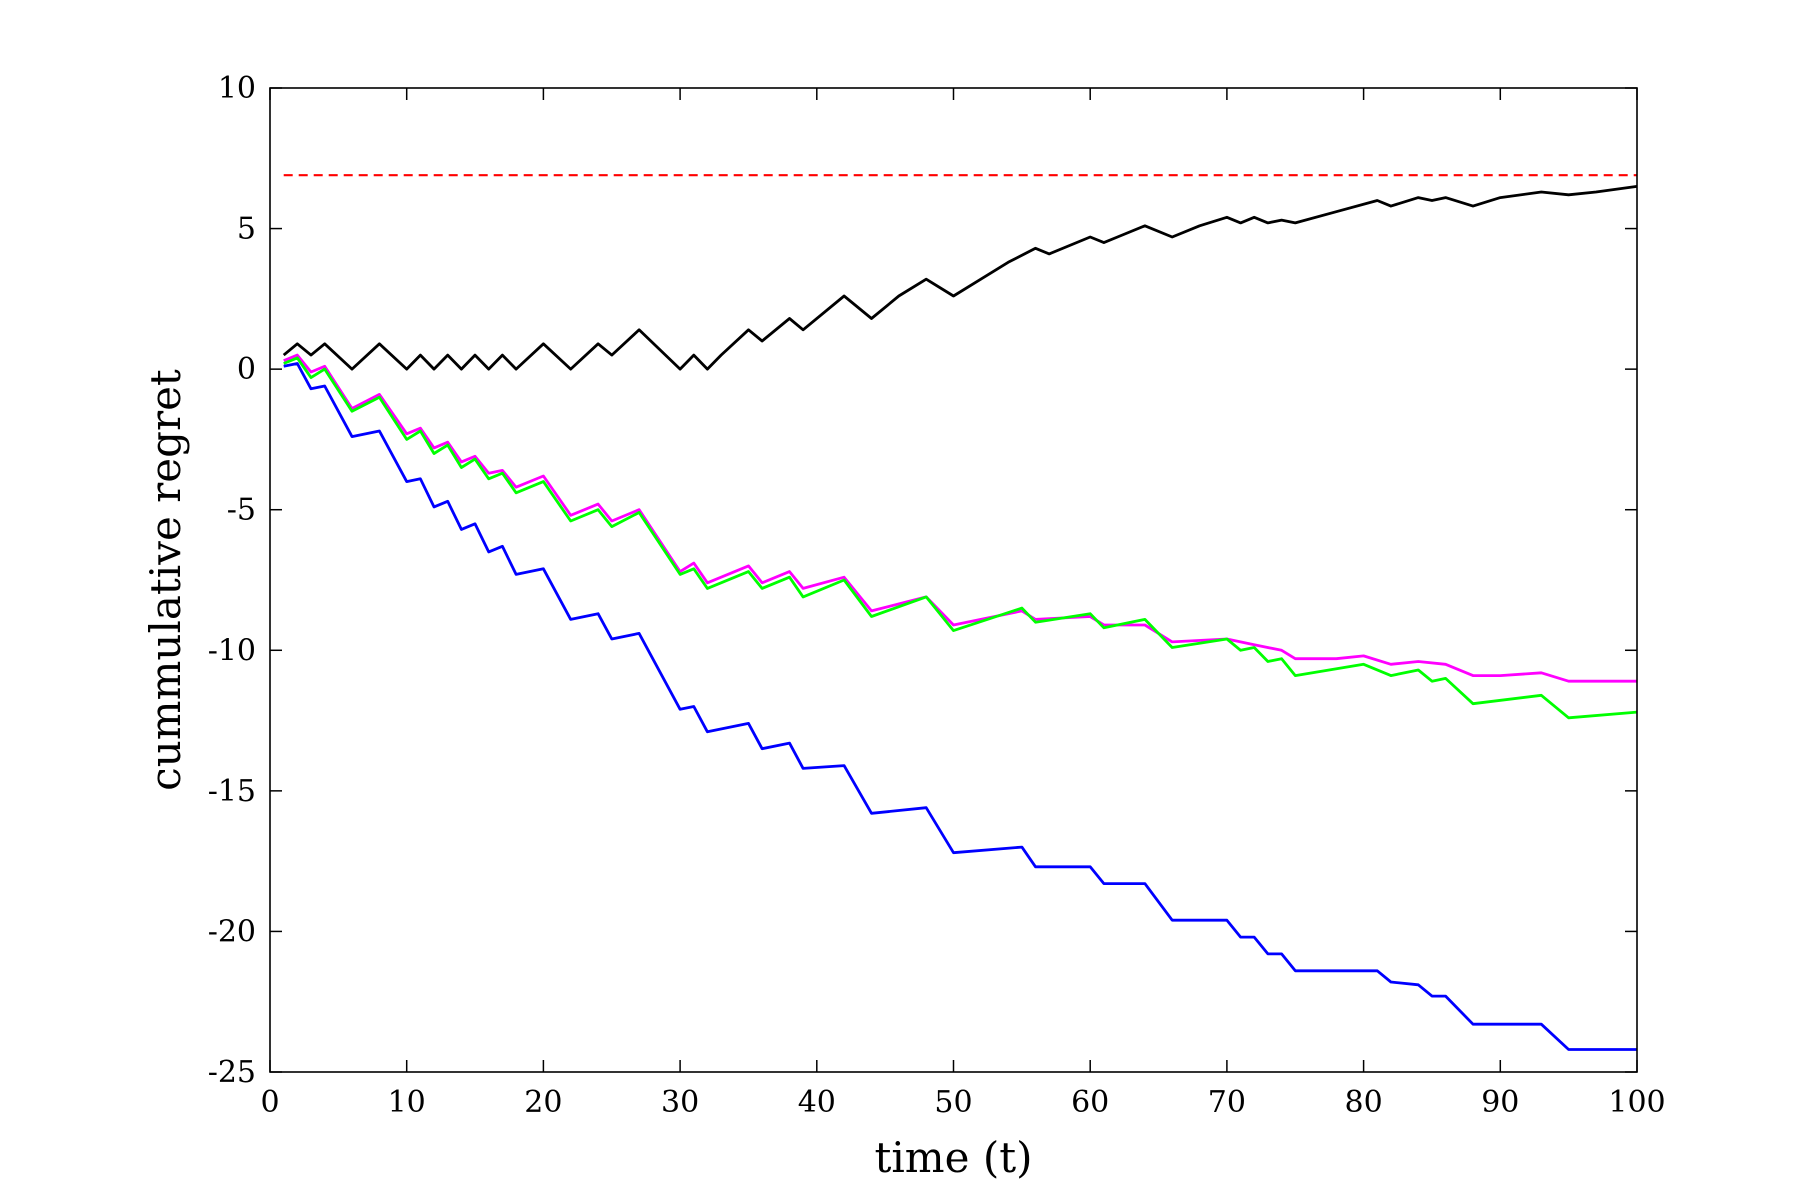 This screenshot has width=1801, height=1200. What do you see at coordinates (165, 580) in the screenshot?
I see `y-axis-label: cummulative regret` at bounding box center [165, 580].